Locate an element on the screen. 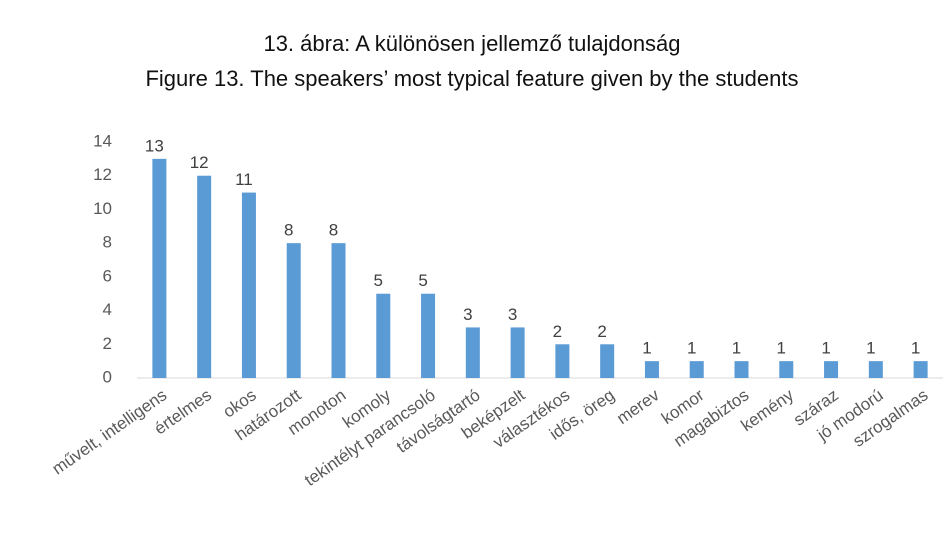 The image size is (945, 558). data-label: 12 is located at coordinates (199, 162).